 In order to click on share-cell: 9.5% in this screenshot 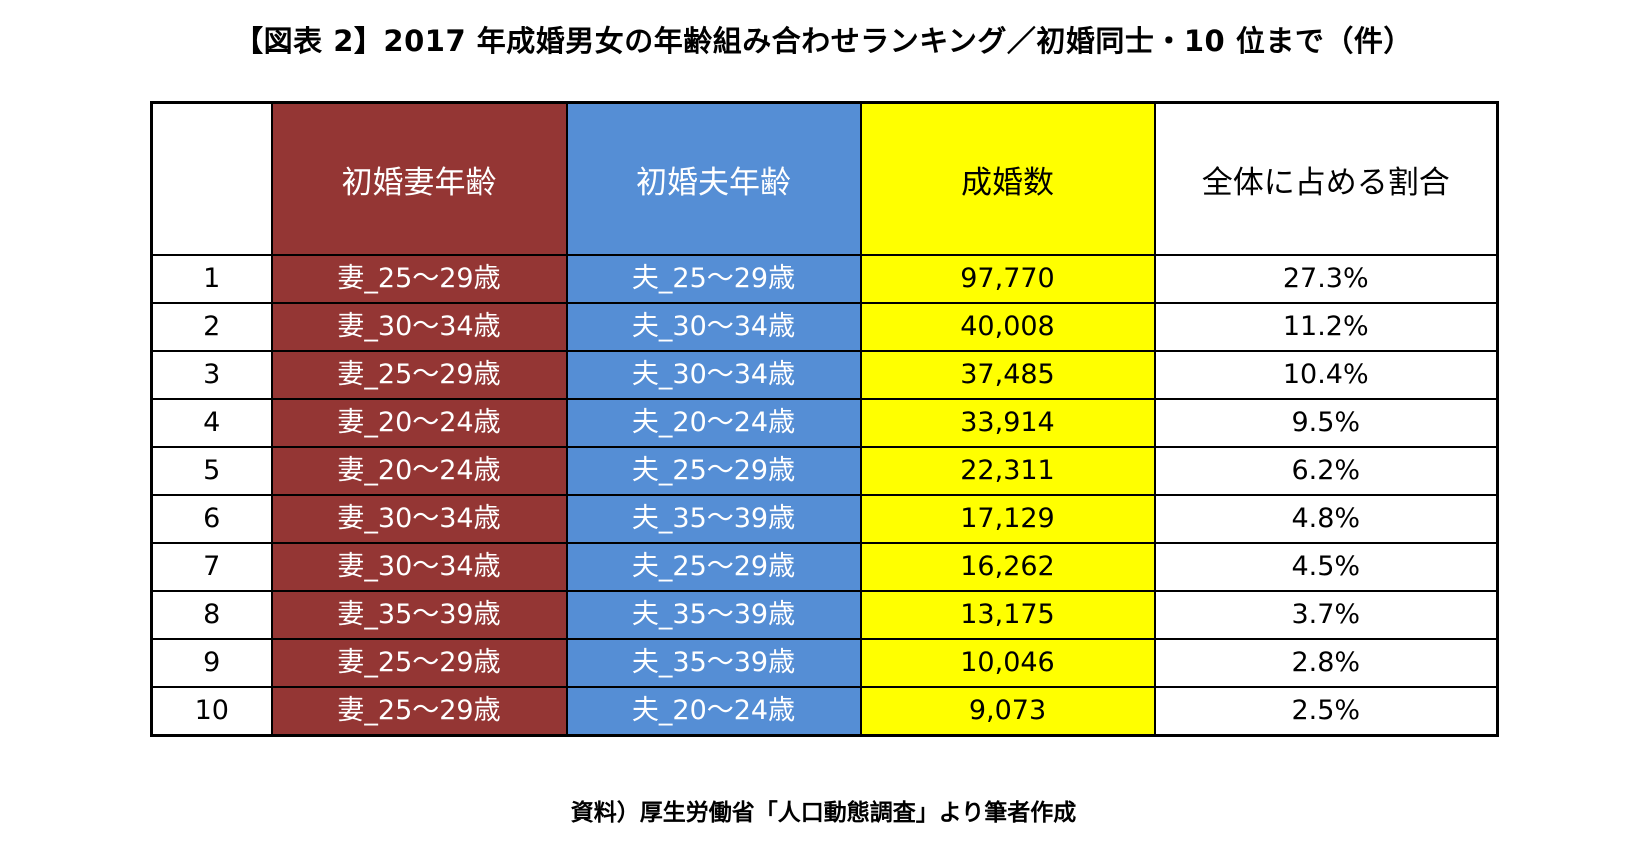, I will do `click(1326, 423)`.